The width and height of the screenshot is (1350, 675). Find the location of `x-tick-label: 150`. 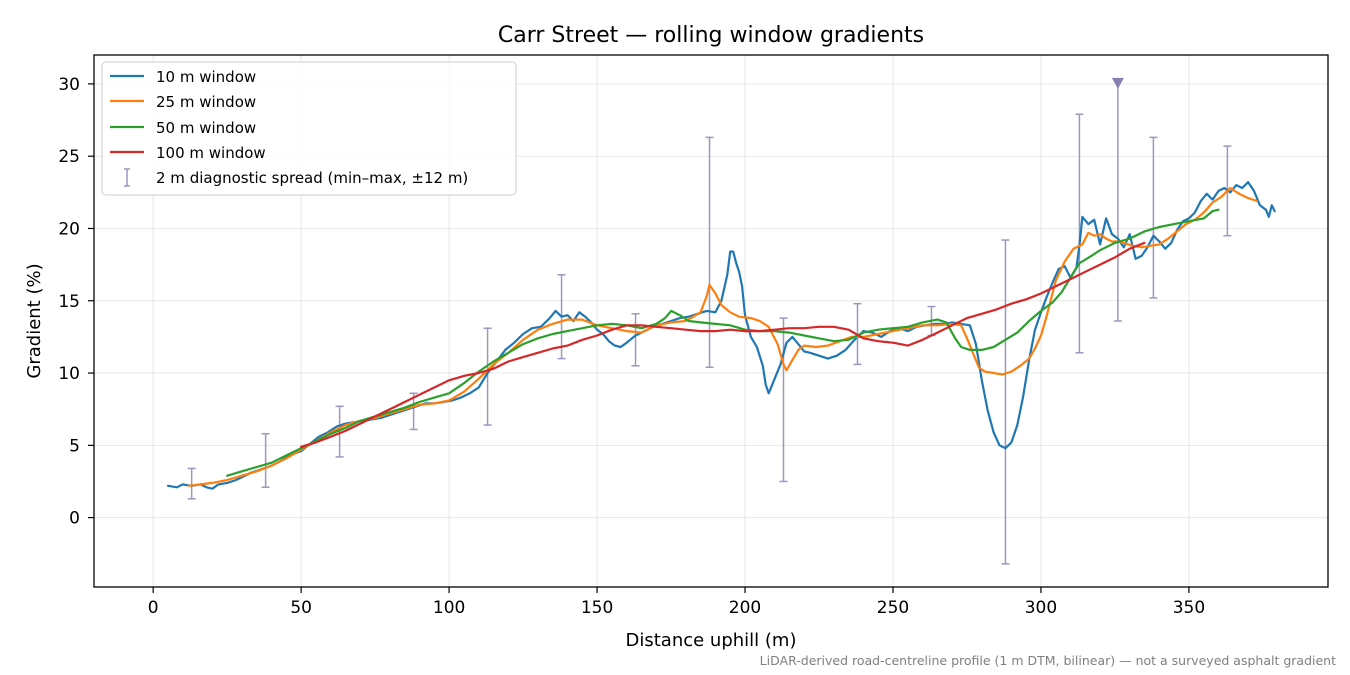

x-tick-label: 150 is located at coordinates (597, 608).